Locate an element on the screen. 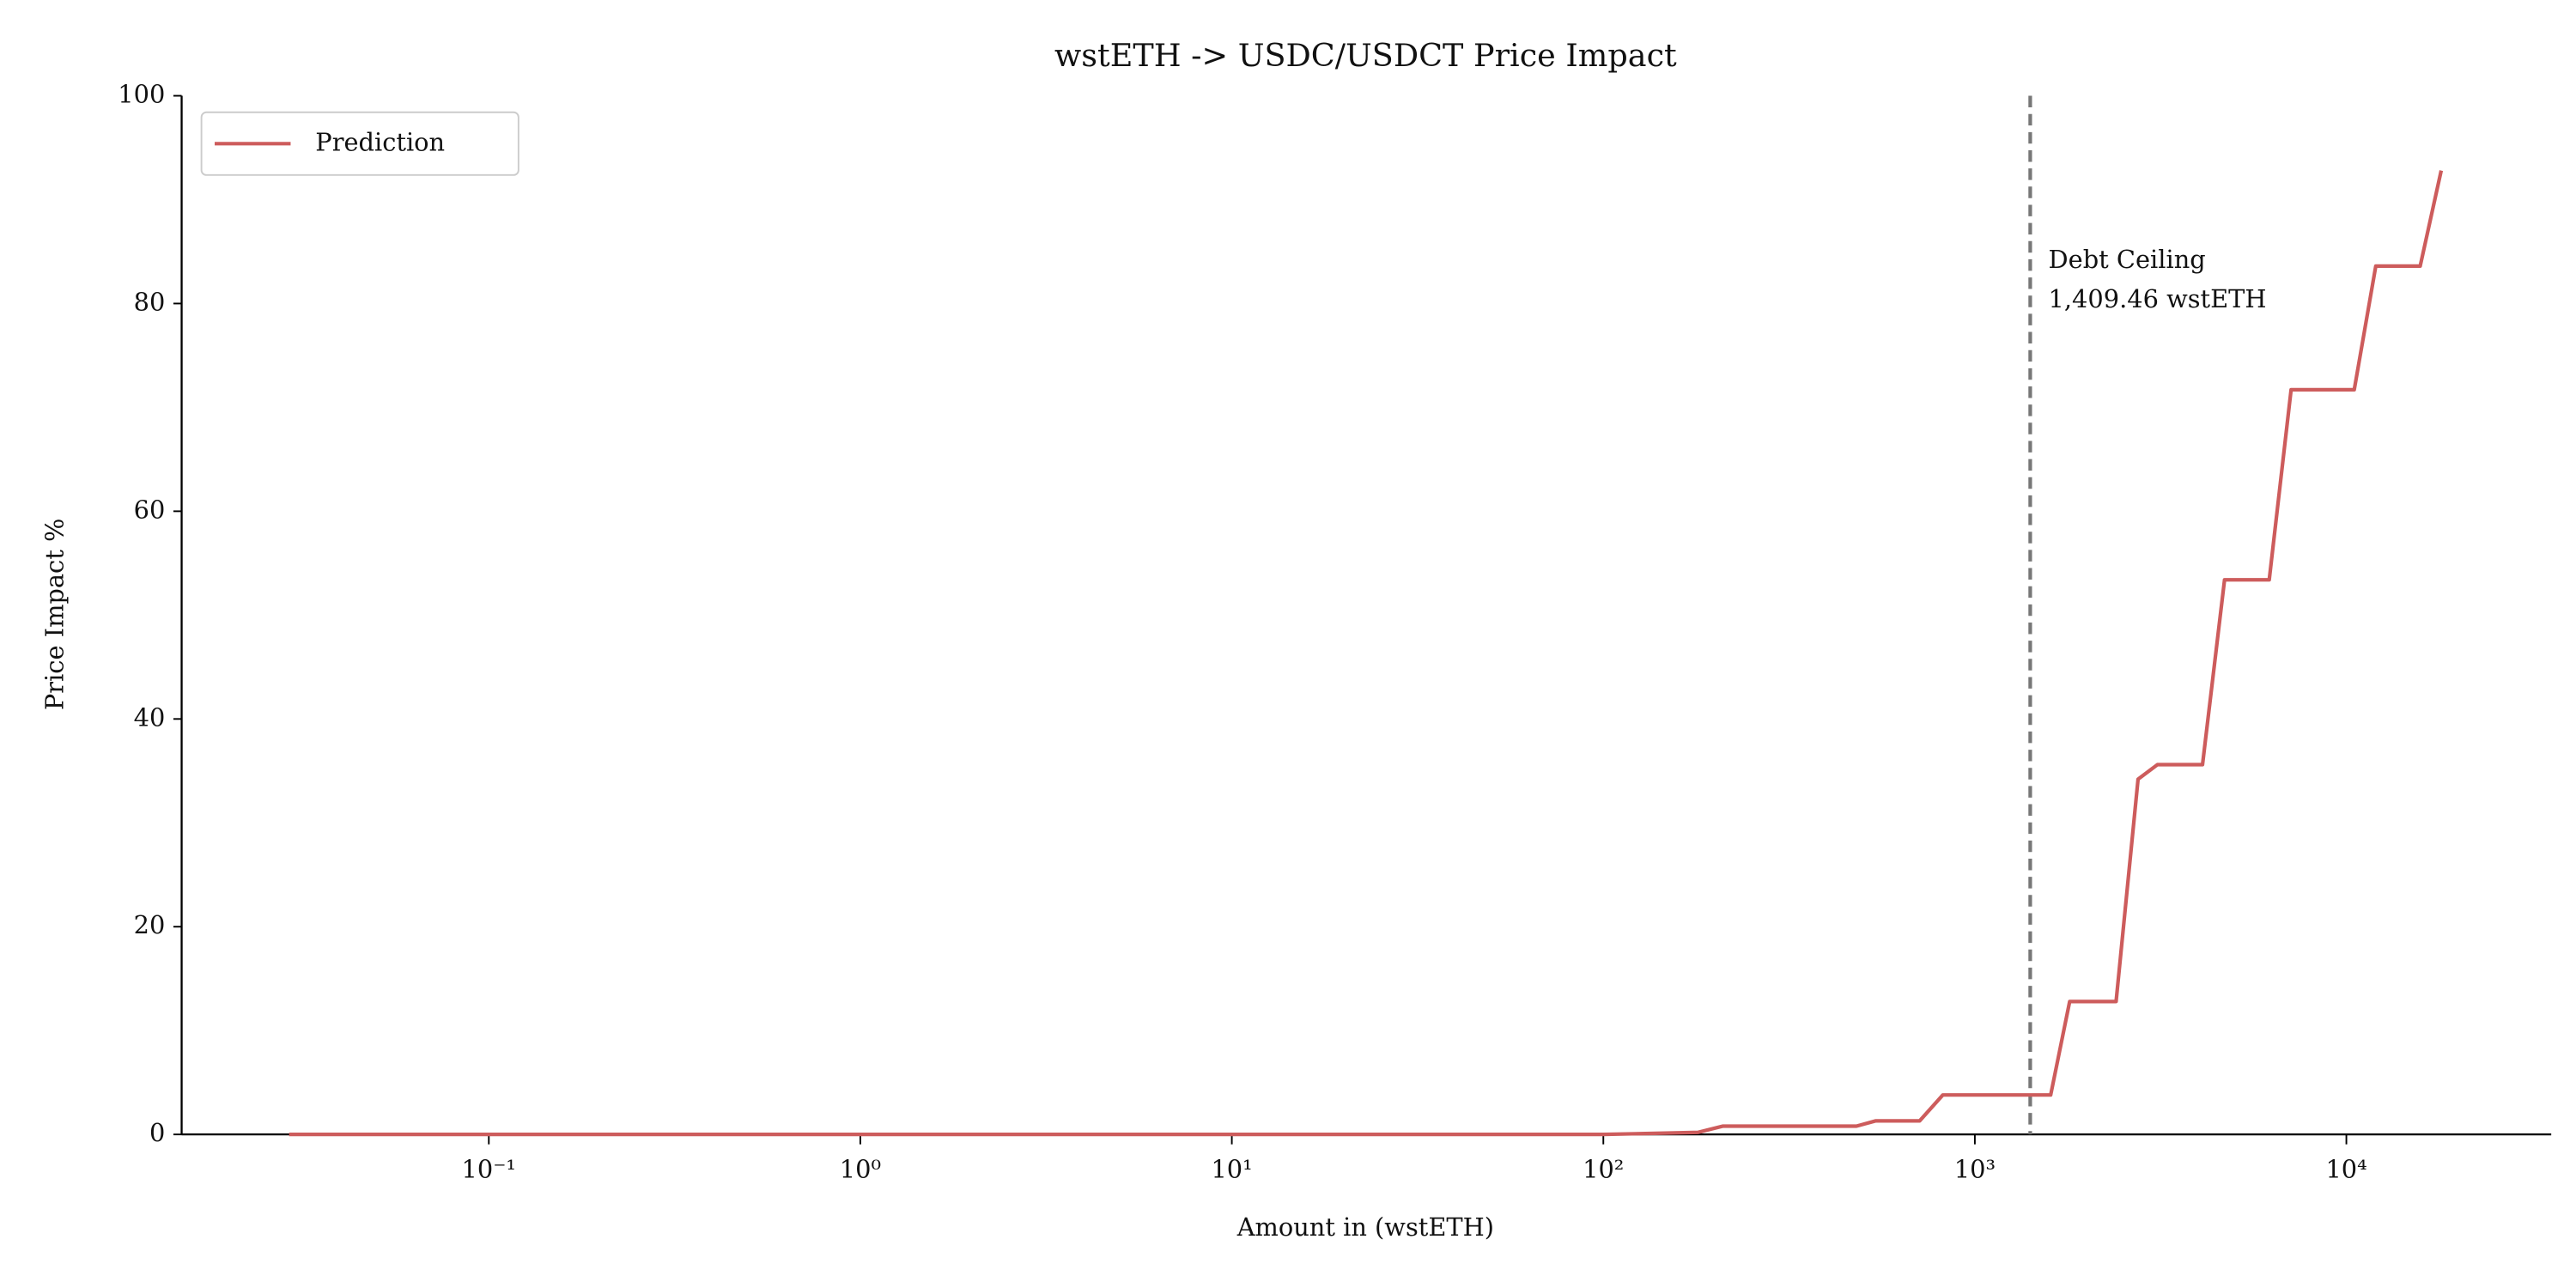 This screenshot has height=1288, width=2576. annotation: Debt Ceiling is located at coordinates (2127, 259).